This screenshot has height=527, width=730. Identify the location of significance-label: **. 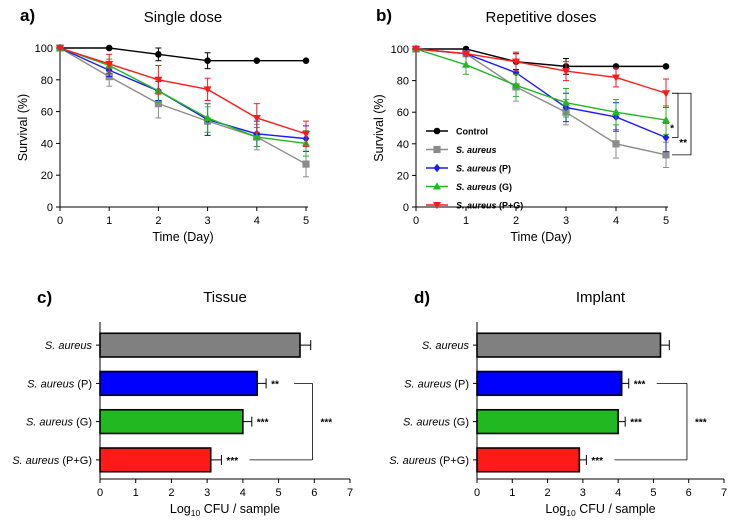
(275, 384).